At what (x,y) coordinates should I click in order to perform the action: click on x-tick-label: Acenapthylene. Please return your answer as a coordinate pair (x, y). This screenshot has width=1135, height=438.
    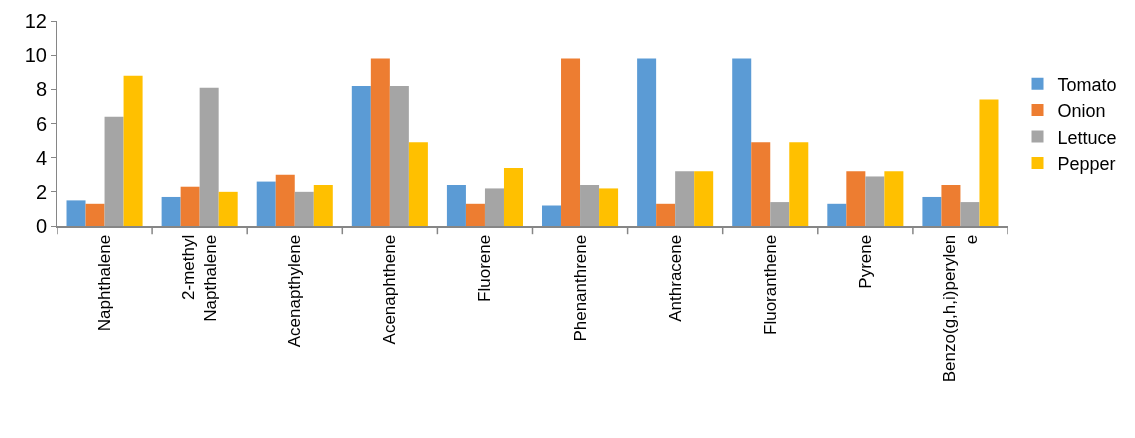
    Looking at the image, I should click on (295, 291).